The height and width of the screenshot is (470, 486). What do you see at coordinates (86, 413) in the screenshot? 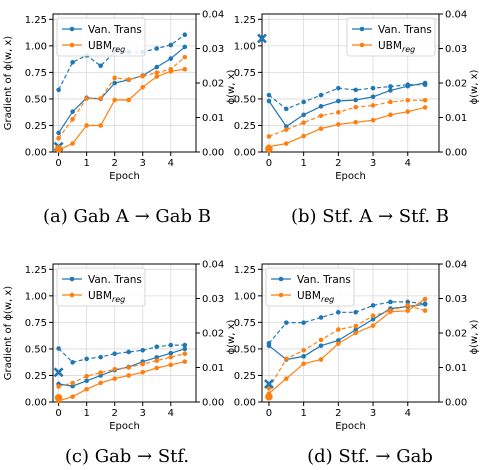
I see `x-tick-label: 1` at bounding box center [86, 413].